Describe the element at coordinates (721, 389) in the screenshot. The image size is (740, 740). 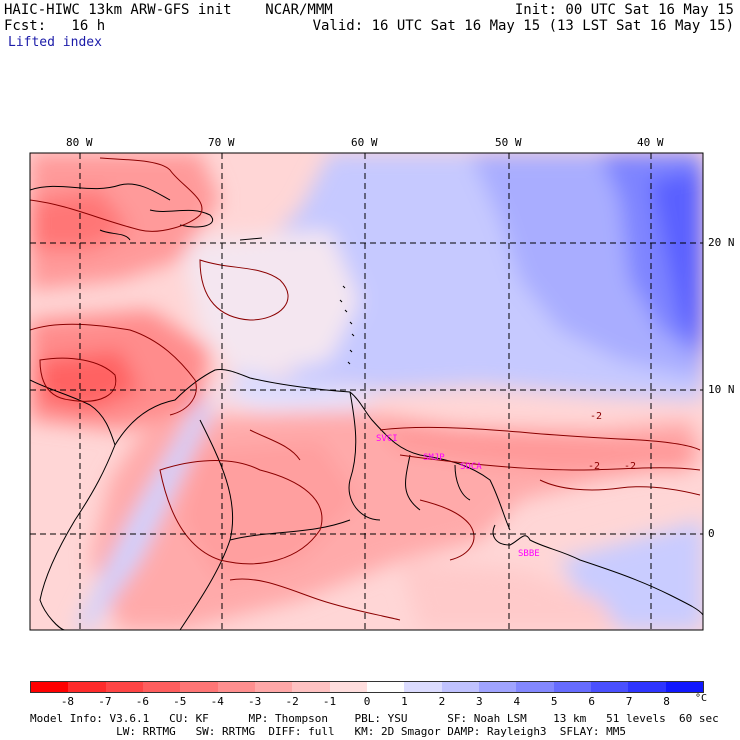
I see `lat-label-10n: 10 N` at that location.